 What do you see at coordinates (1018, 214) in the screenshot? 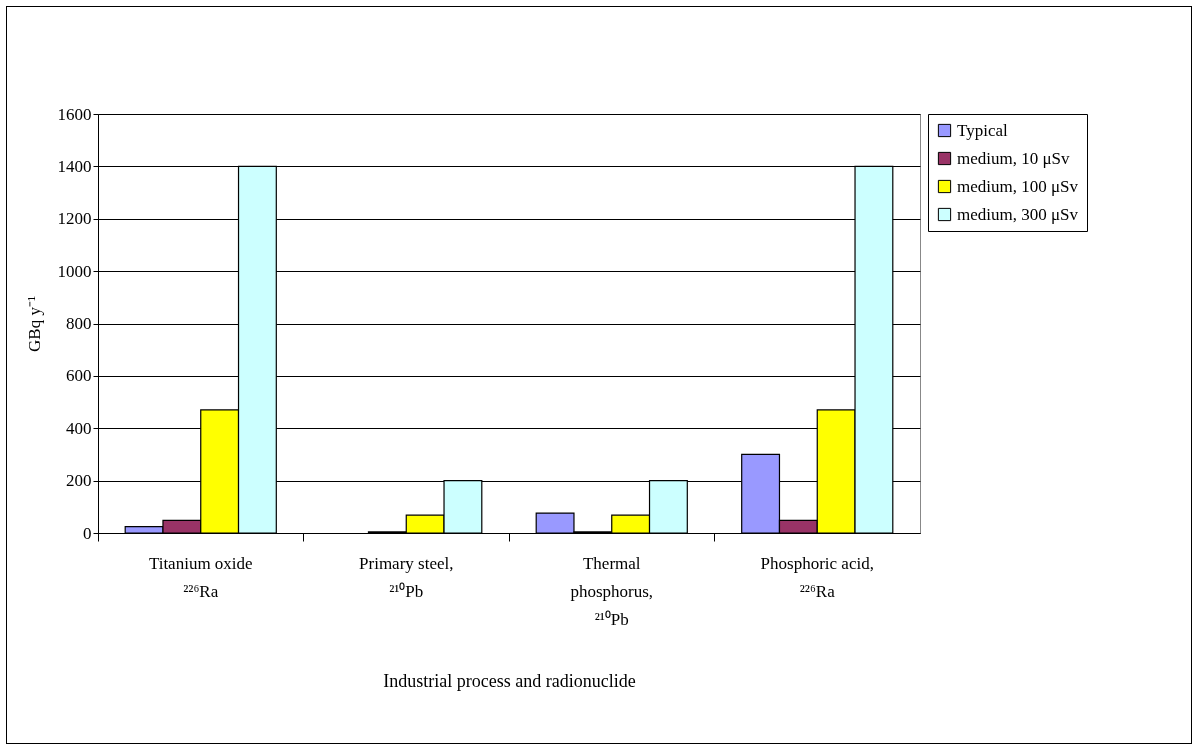
I see `legend-label: medium, 300 μSv` at bounding box center [1018, 214].